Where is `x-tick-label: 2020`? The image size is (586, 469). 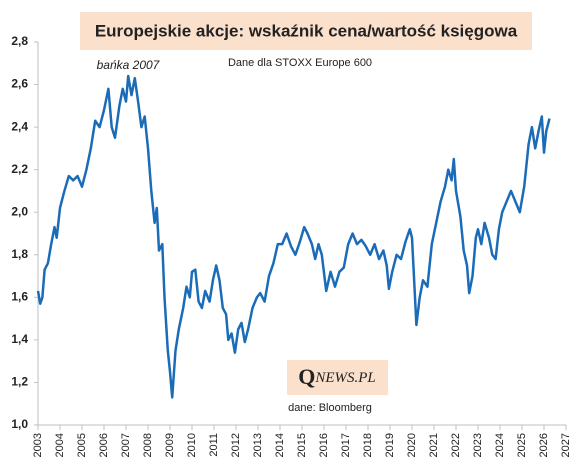 x-tick-label: 2020 is located at coordinates (412, 445).